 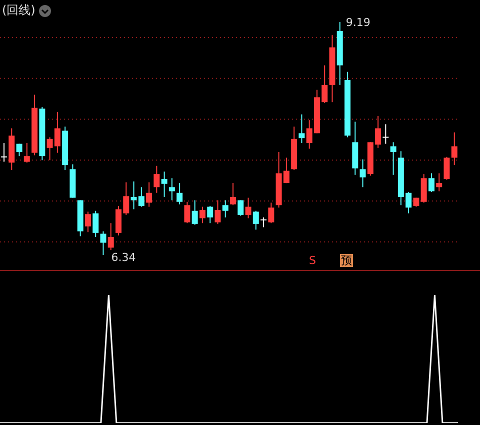 I want to click on annotation: 6.34, so click(x=123, y=257).